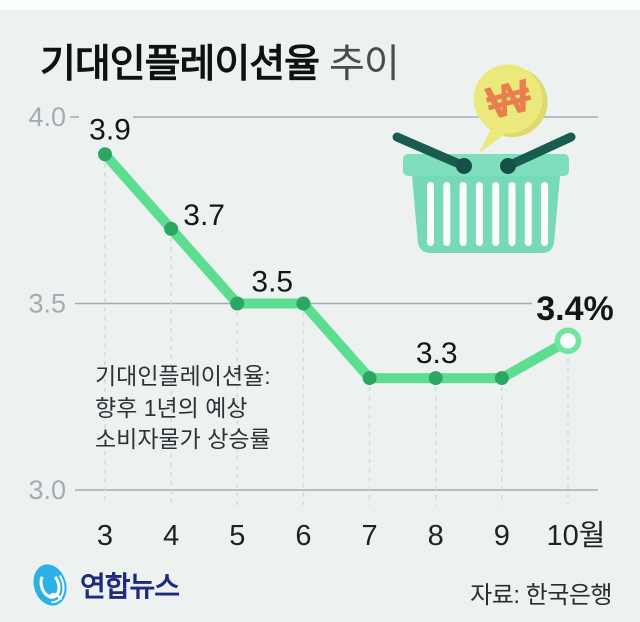  I want to click on basket-handle-right, so click(539, 151).